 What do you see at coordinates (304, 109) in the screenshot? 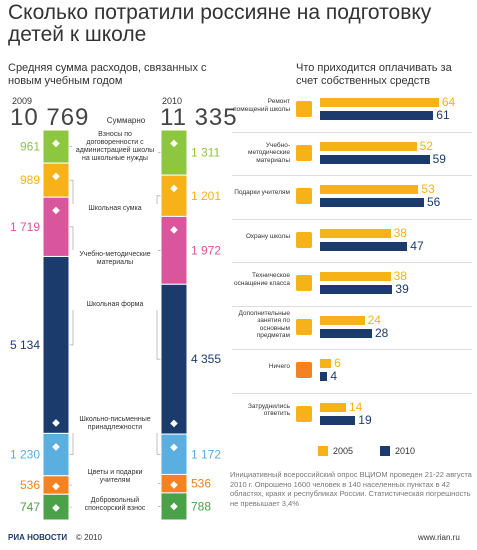
I see `paint-roller-icon` at bounding box center [304, 109].